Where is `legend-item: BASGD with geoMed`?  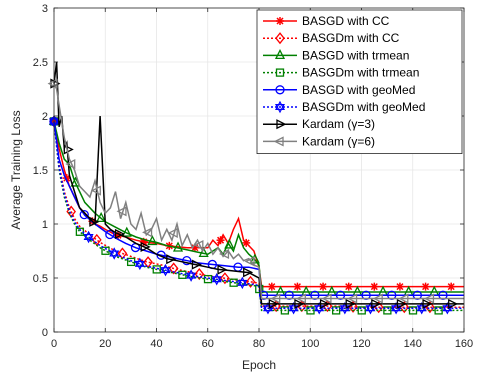
legend-item: BASGD with geoMed is located at coordinates (339, 90).